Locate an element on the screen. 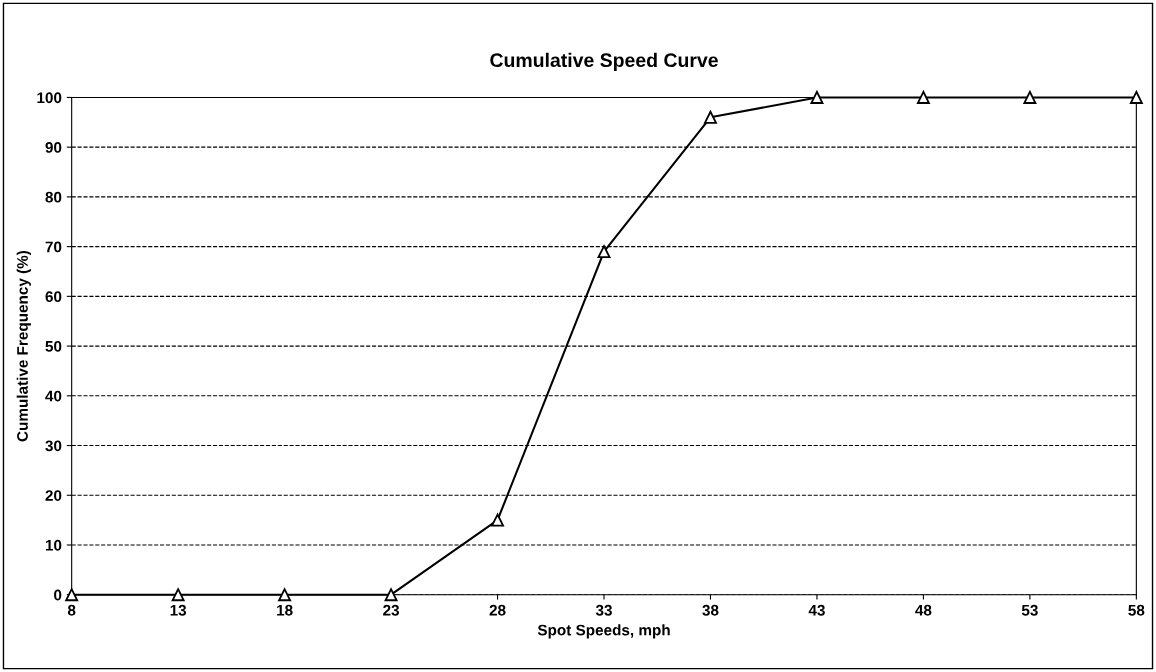 This screenshot has width=1156, height=672. y-tick-label: 30 is located at coordinates (53, 446).